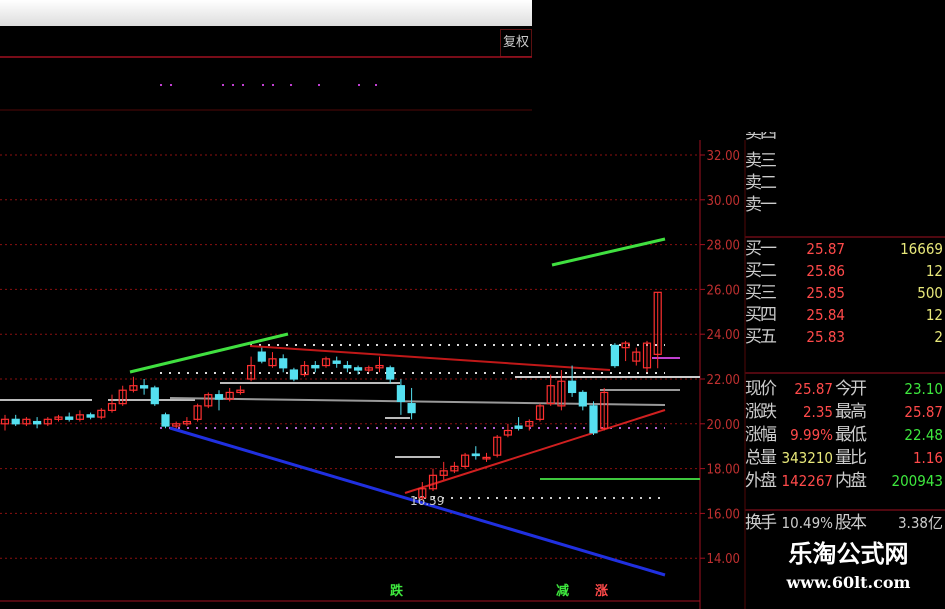  What do you see at coordinates (535, 451) in the screenshot?
I see `rising-support-line` at bounding box center [535, 451].